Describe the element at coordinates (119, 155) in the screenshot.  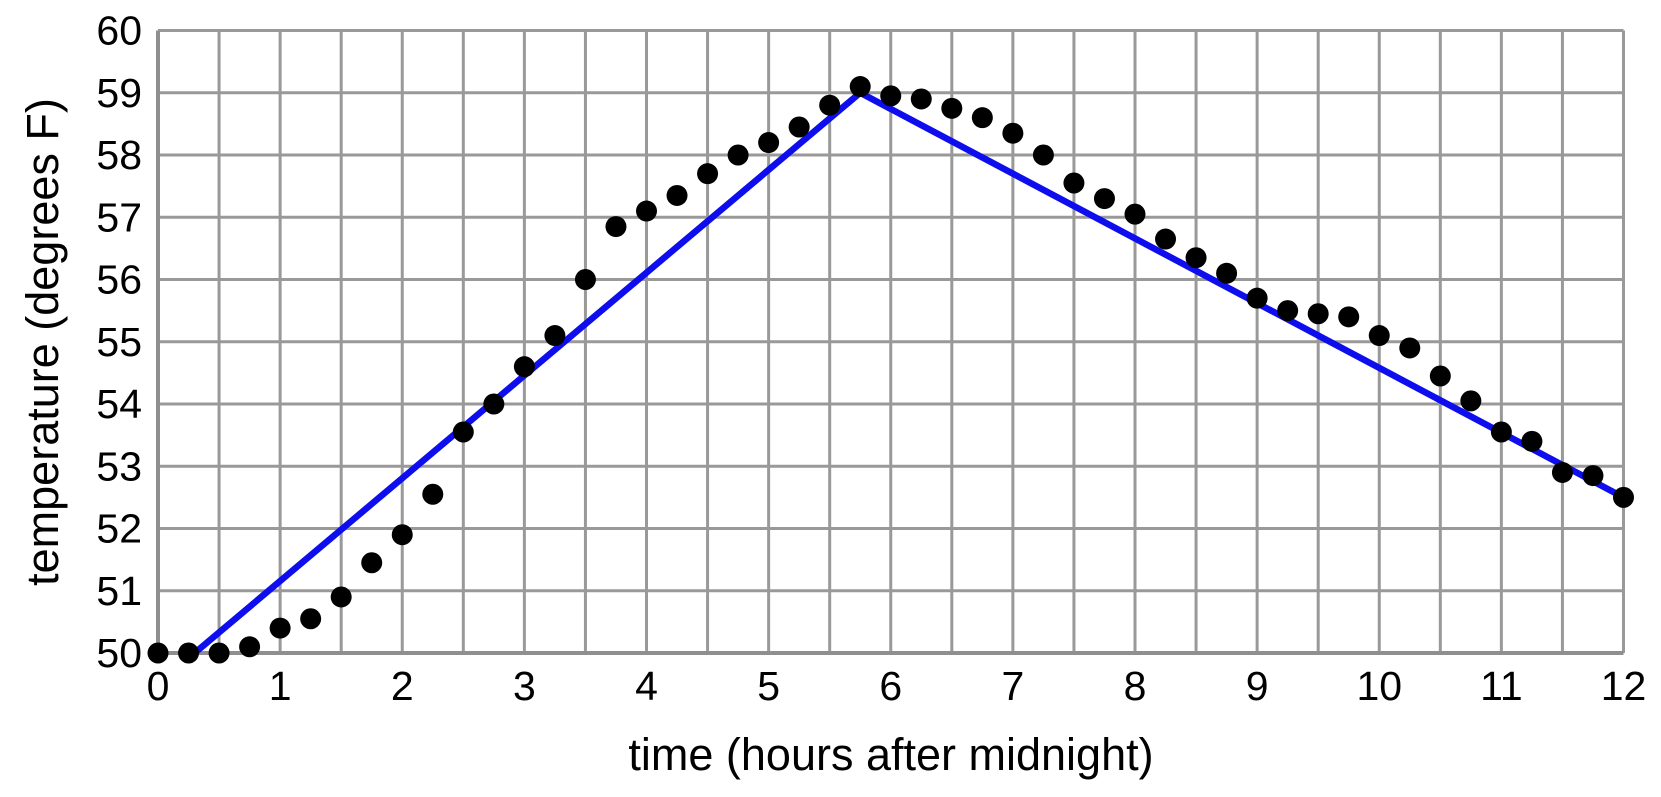
I see `y-tick-label: 58` at that location.